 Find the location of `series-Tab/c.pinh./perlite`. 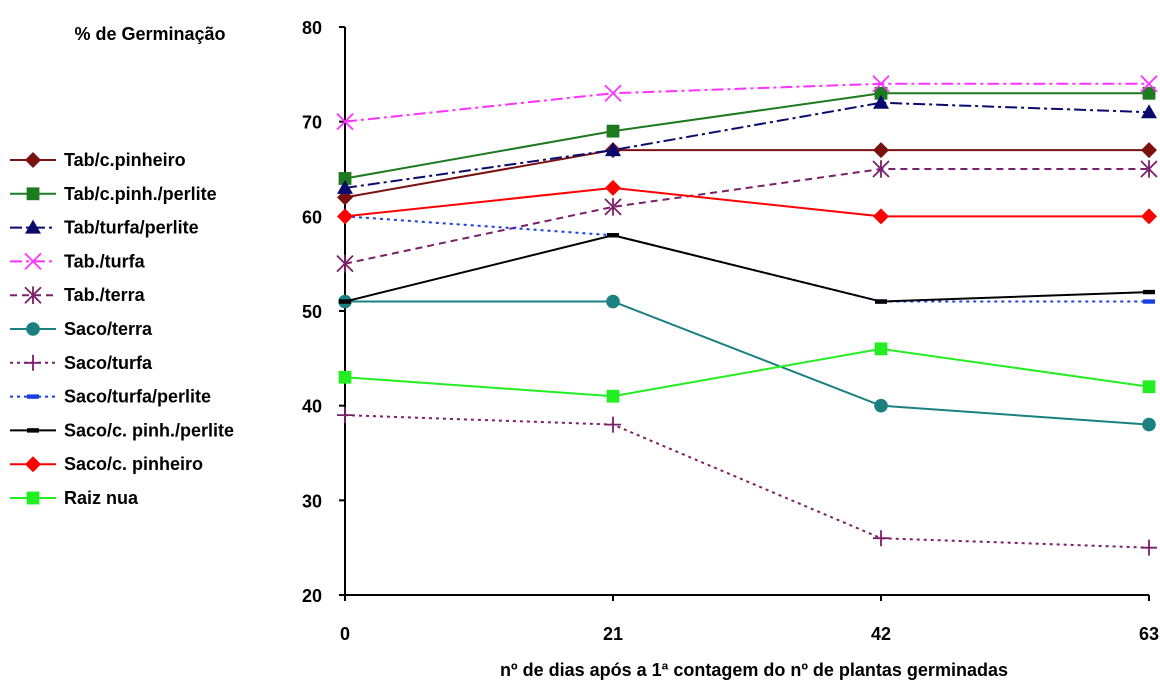

series-Tab/c.pinh./perlite is located at coordinates (747, 135).